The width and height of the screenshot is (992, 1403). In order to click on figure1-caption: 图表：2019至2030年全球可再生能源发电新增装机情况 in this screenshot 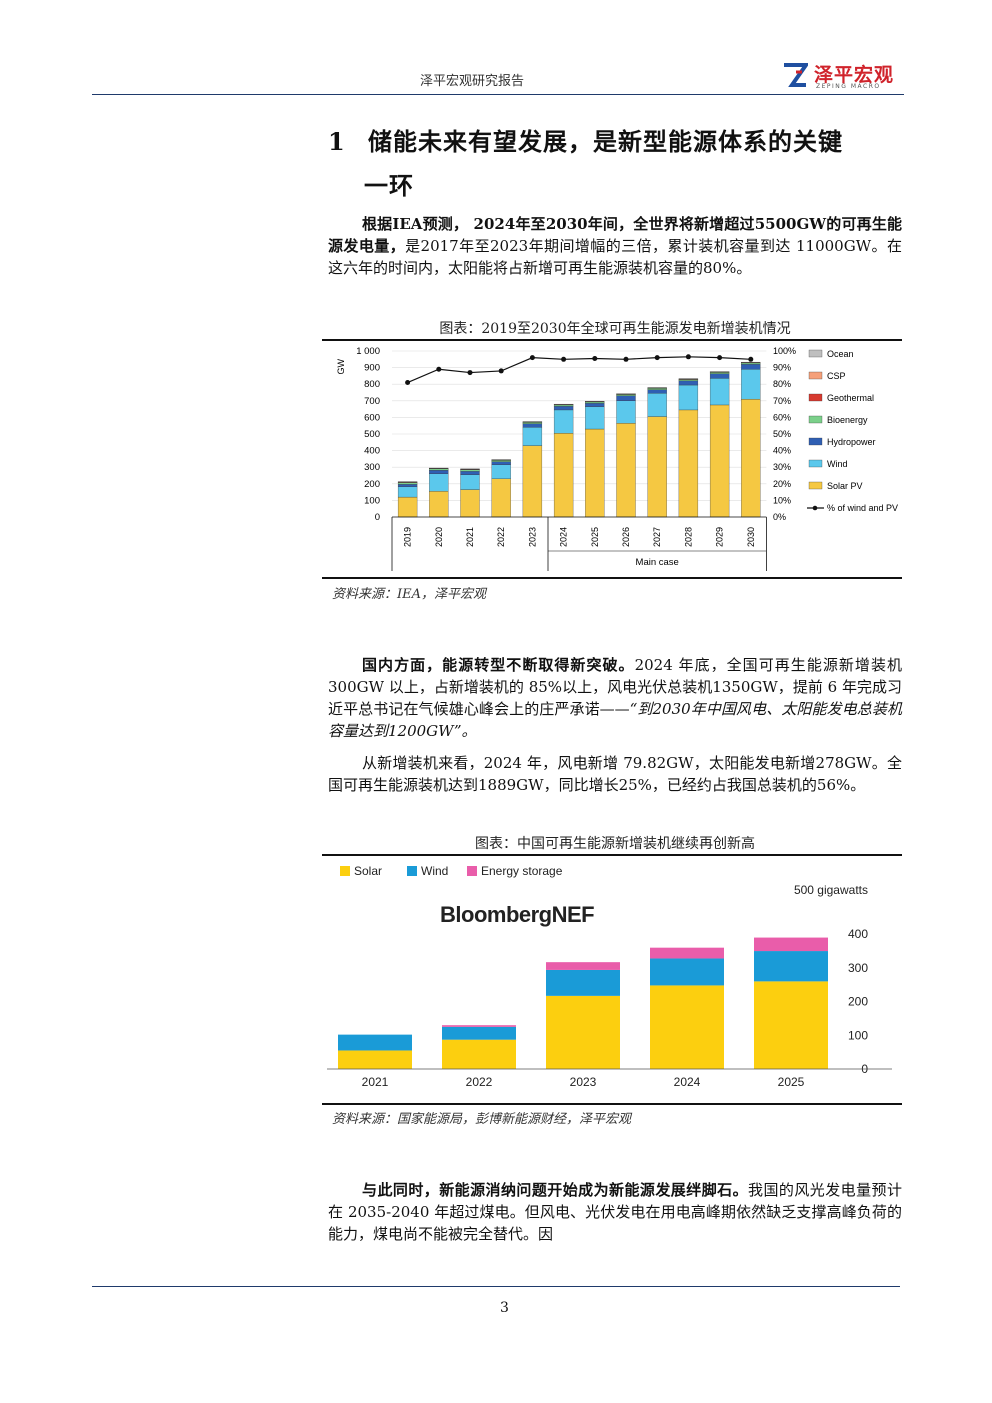, I will do `click(615, 329)`.